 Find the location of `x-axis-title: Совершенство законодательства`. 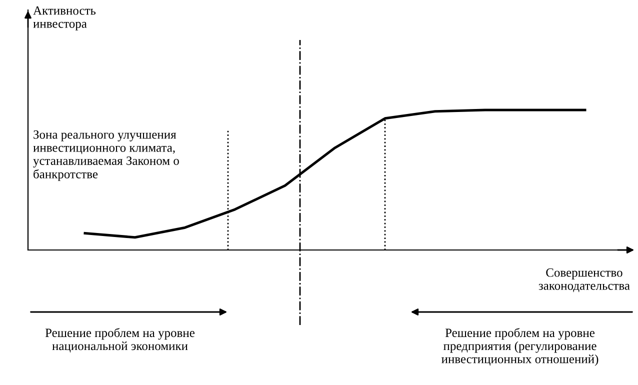

x-axis-title: Совершенство законодательства is located at coordinates (584, 280).